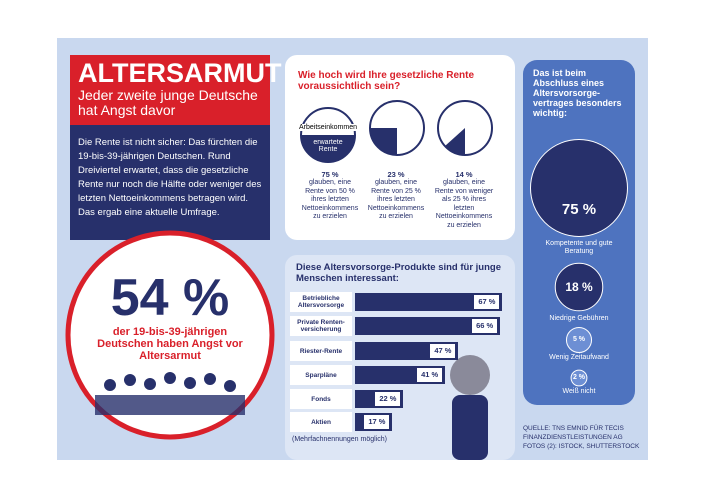  What do you see at coordinates (485, 326) in the screenshot?
I see `value-label: 66 %` at bounding box center [485, 326].